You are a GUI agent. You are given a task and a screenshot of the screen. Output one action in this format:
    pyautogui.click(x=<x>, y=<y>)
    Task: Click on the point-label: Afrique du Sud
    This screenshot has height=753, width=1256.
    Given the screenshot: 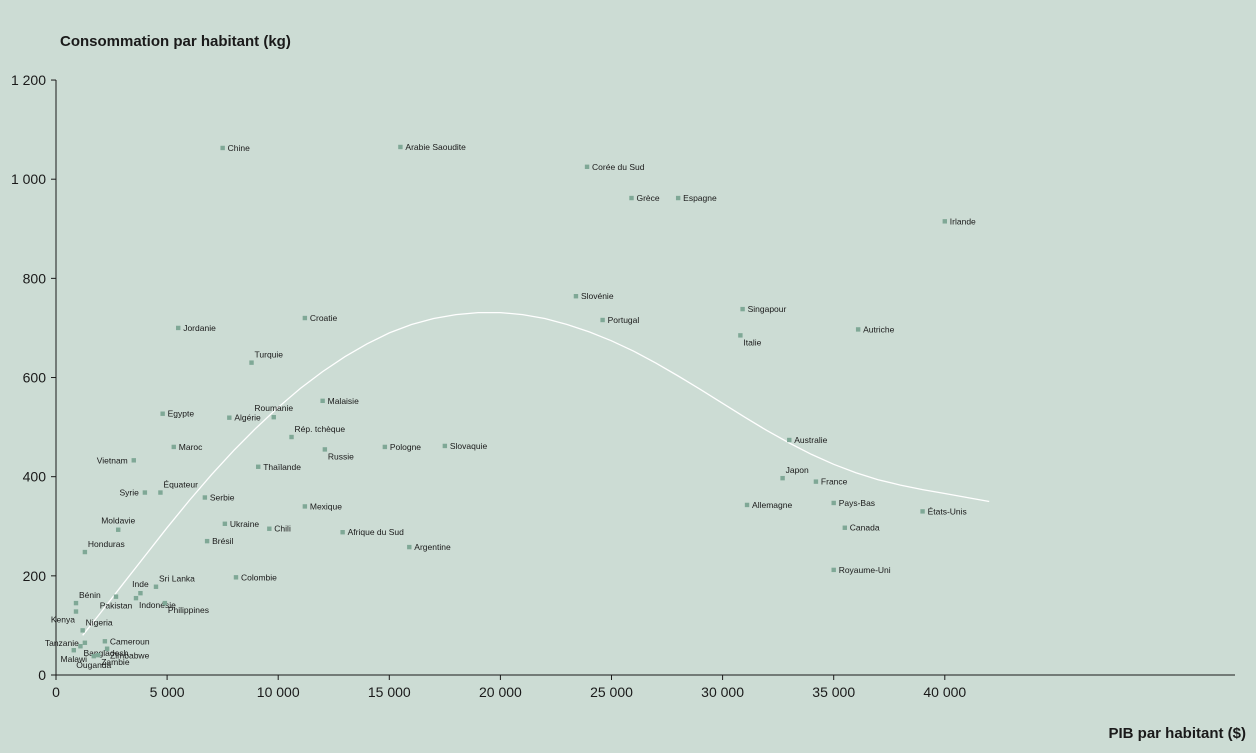 What is the action you would take?
    pyautogui.click(x=376, y=532)
    